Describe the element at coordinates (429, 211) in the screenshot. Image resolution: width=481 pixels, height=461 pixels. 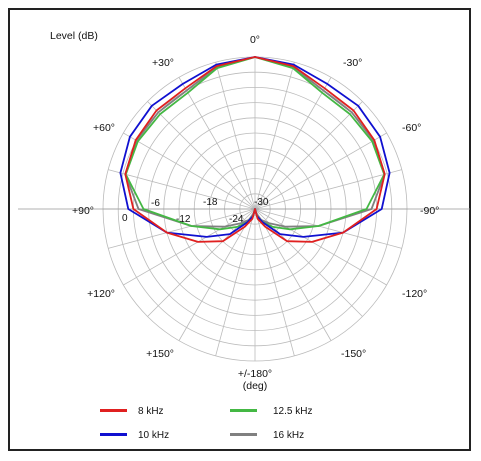
I see `angle-label: -90°` at that location.